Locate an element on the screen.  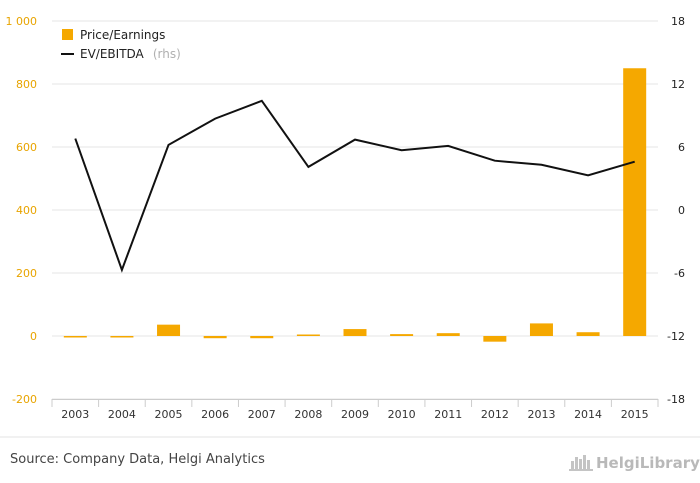
bar-price-earnings-2013 is located at coordinates (541, 329).